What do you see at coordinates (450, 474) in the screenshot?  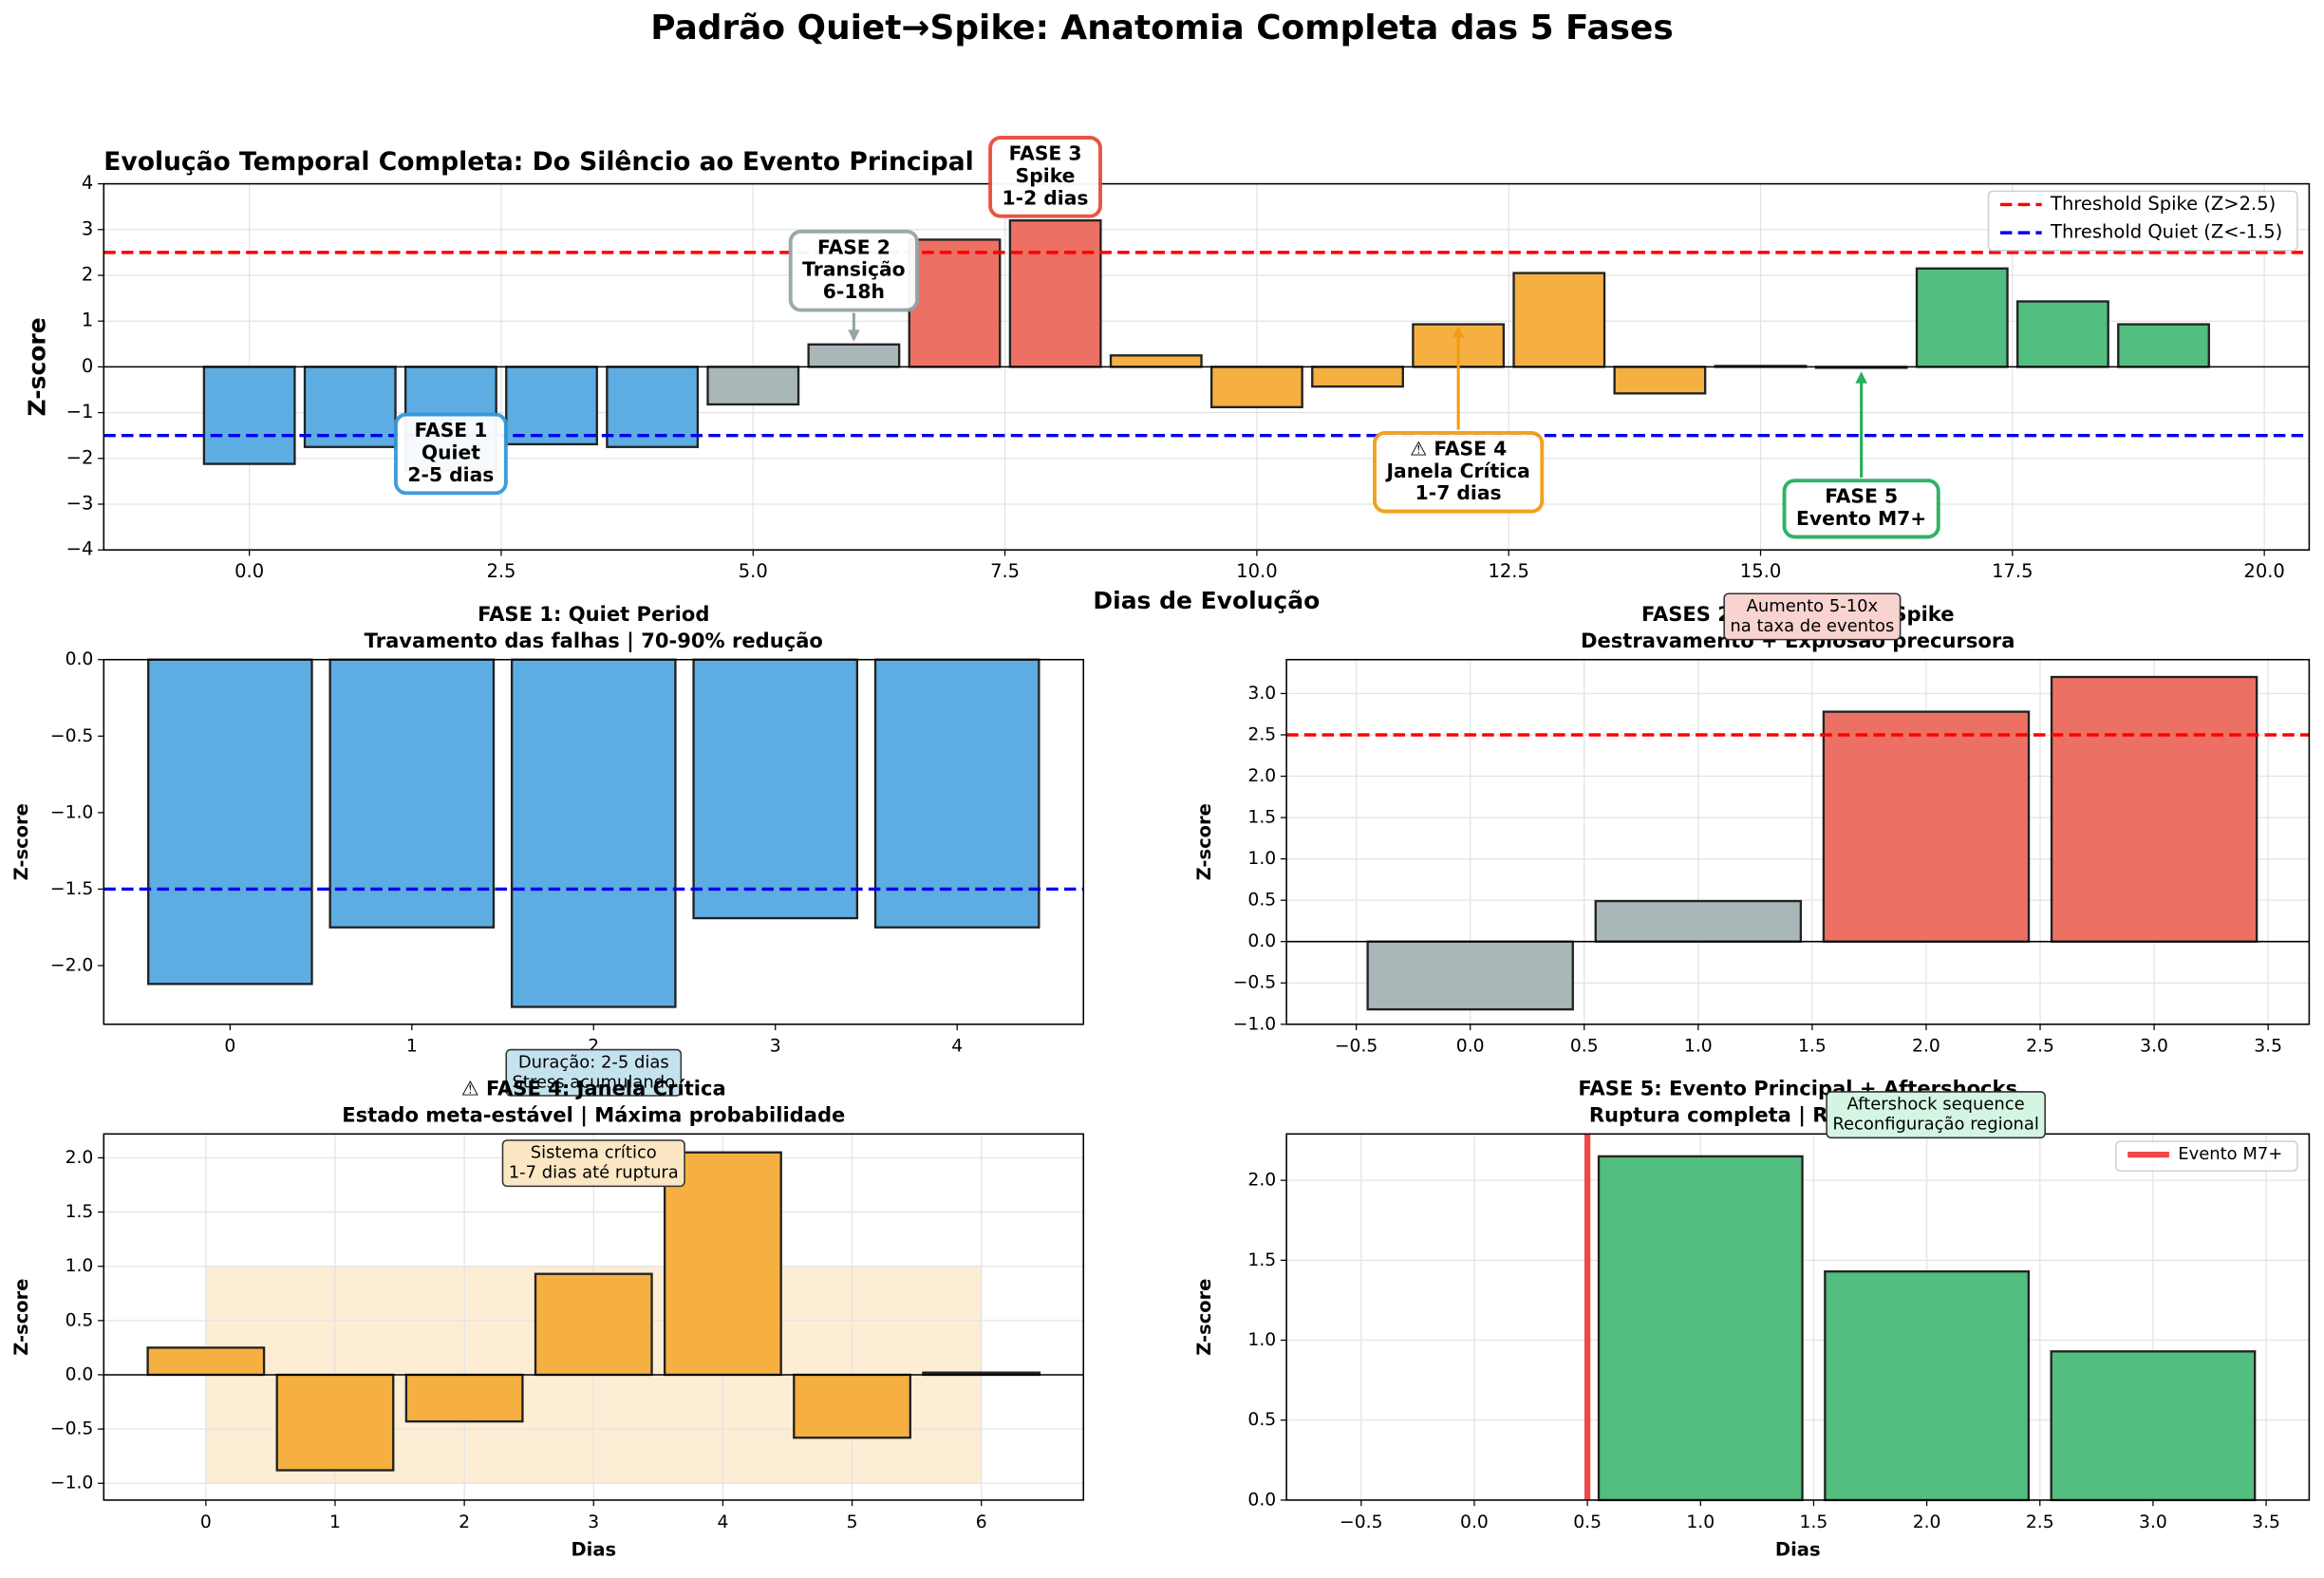 I see `annotation-text: 2-5 dias` at bounding box center [450, 474].